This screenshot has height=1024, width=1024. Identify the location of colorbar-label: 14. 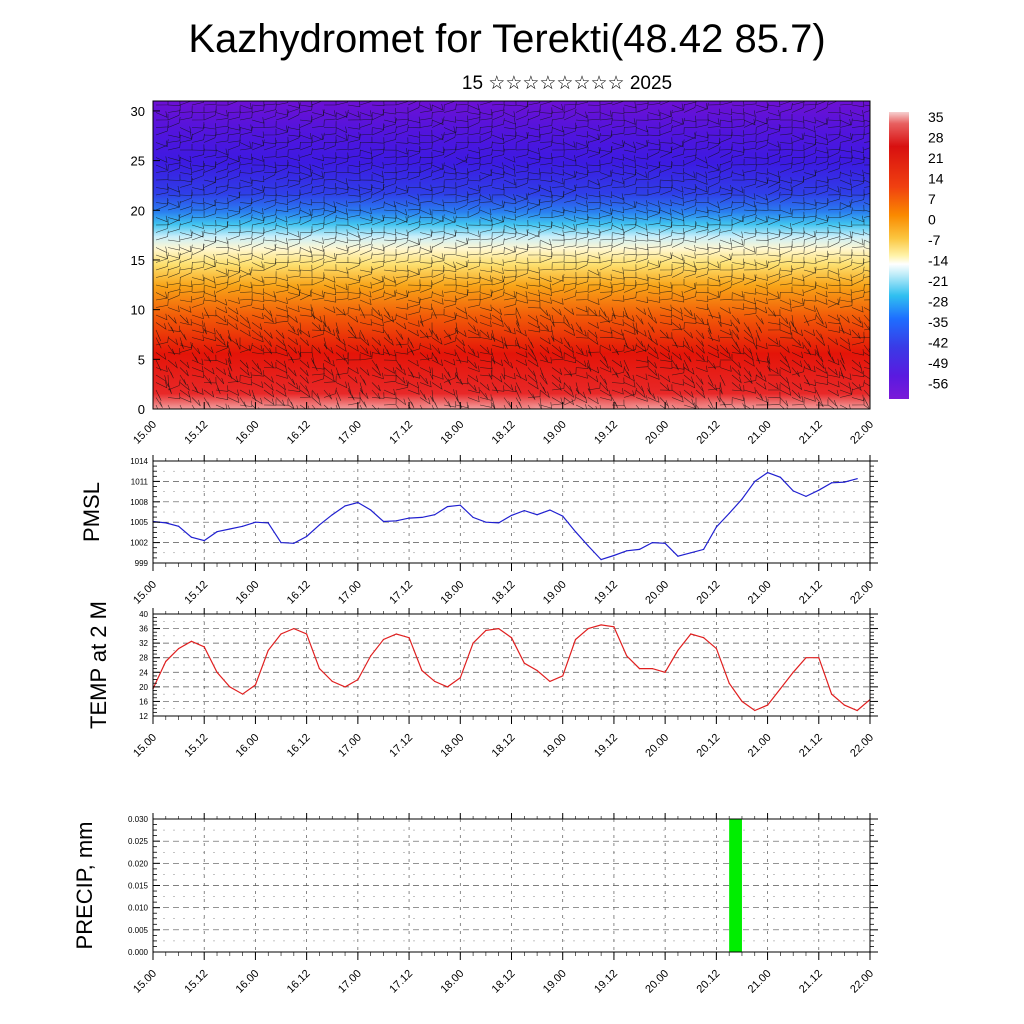
(936, 179).